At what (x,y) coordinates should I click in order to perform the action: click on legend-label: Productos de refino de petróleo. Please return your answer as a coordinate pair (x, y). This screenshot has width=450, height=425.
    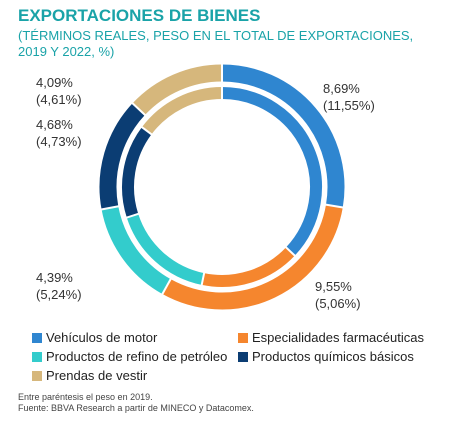
    Looking at the image, I should click on (137, 356).